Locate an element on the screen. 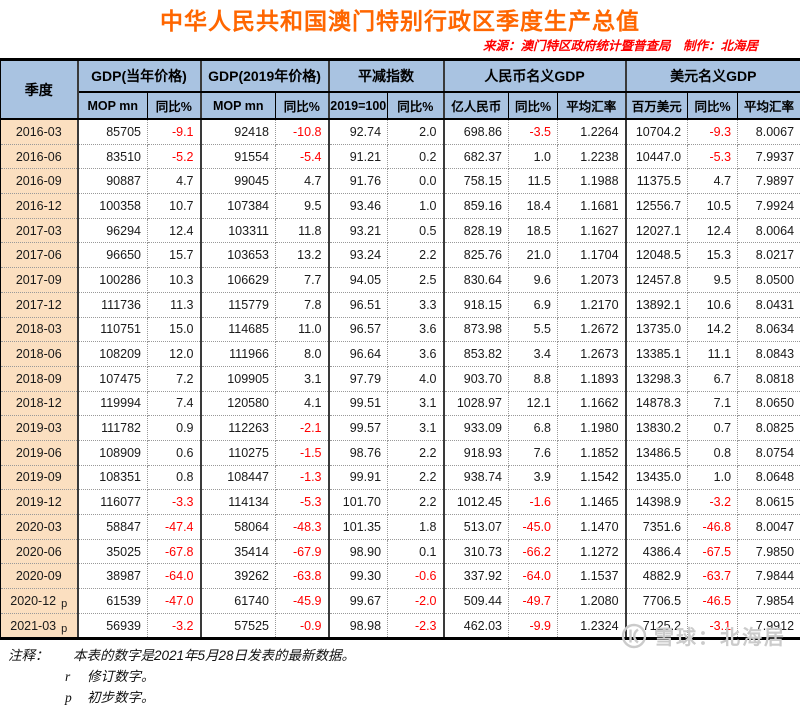  value-cell: -49.7 is located at coordinates (533, 601).